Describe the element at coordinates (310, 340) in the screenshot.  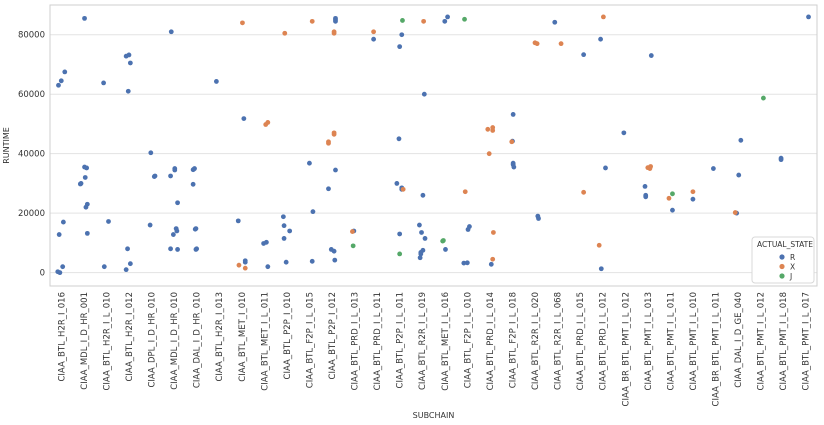
I see `x-tick-label: CIAA_BTL_F2P_I_L_015` at that location.